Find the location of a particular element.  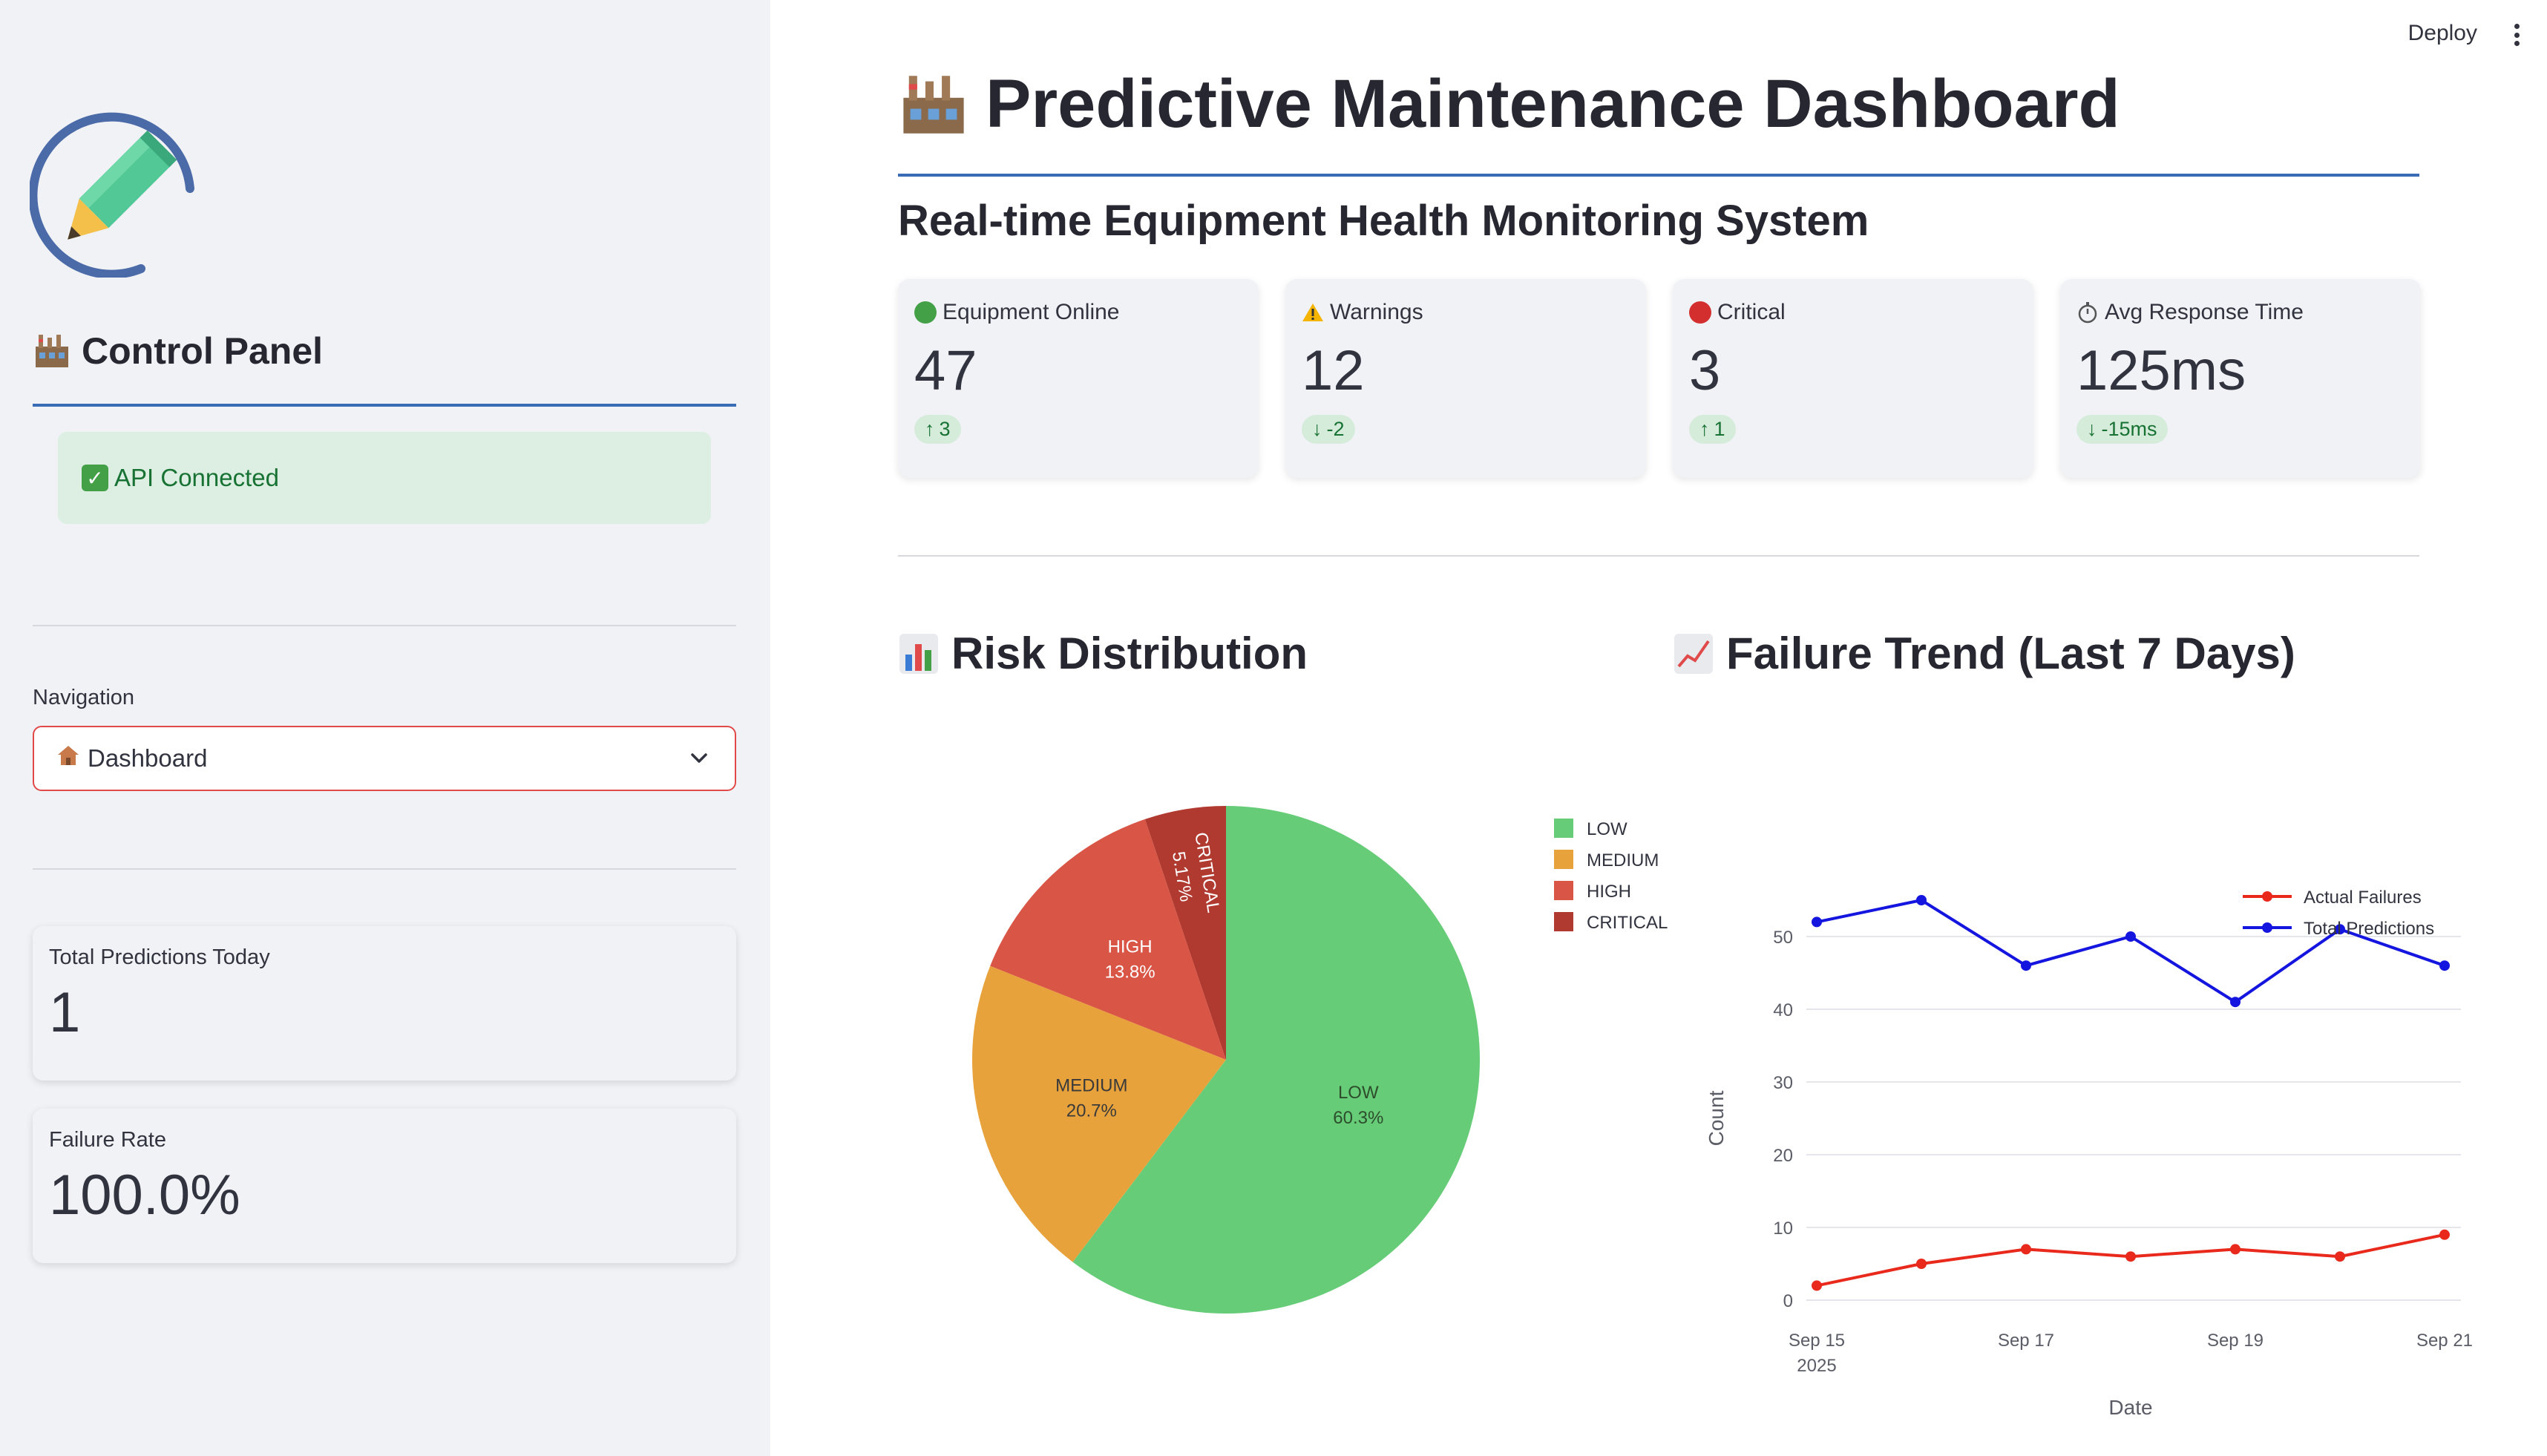

kpi-delta-value: 3 is located at coordinates (945, 429).